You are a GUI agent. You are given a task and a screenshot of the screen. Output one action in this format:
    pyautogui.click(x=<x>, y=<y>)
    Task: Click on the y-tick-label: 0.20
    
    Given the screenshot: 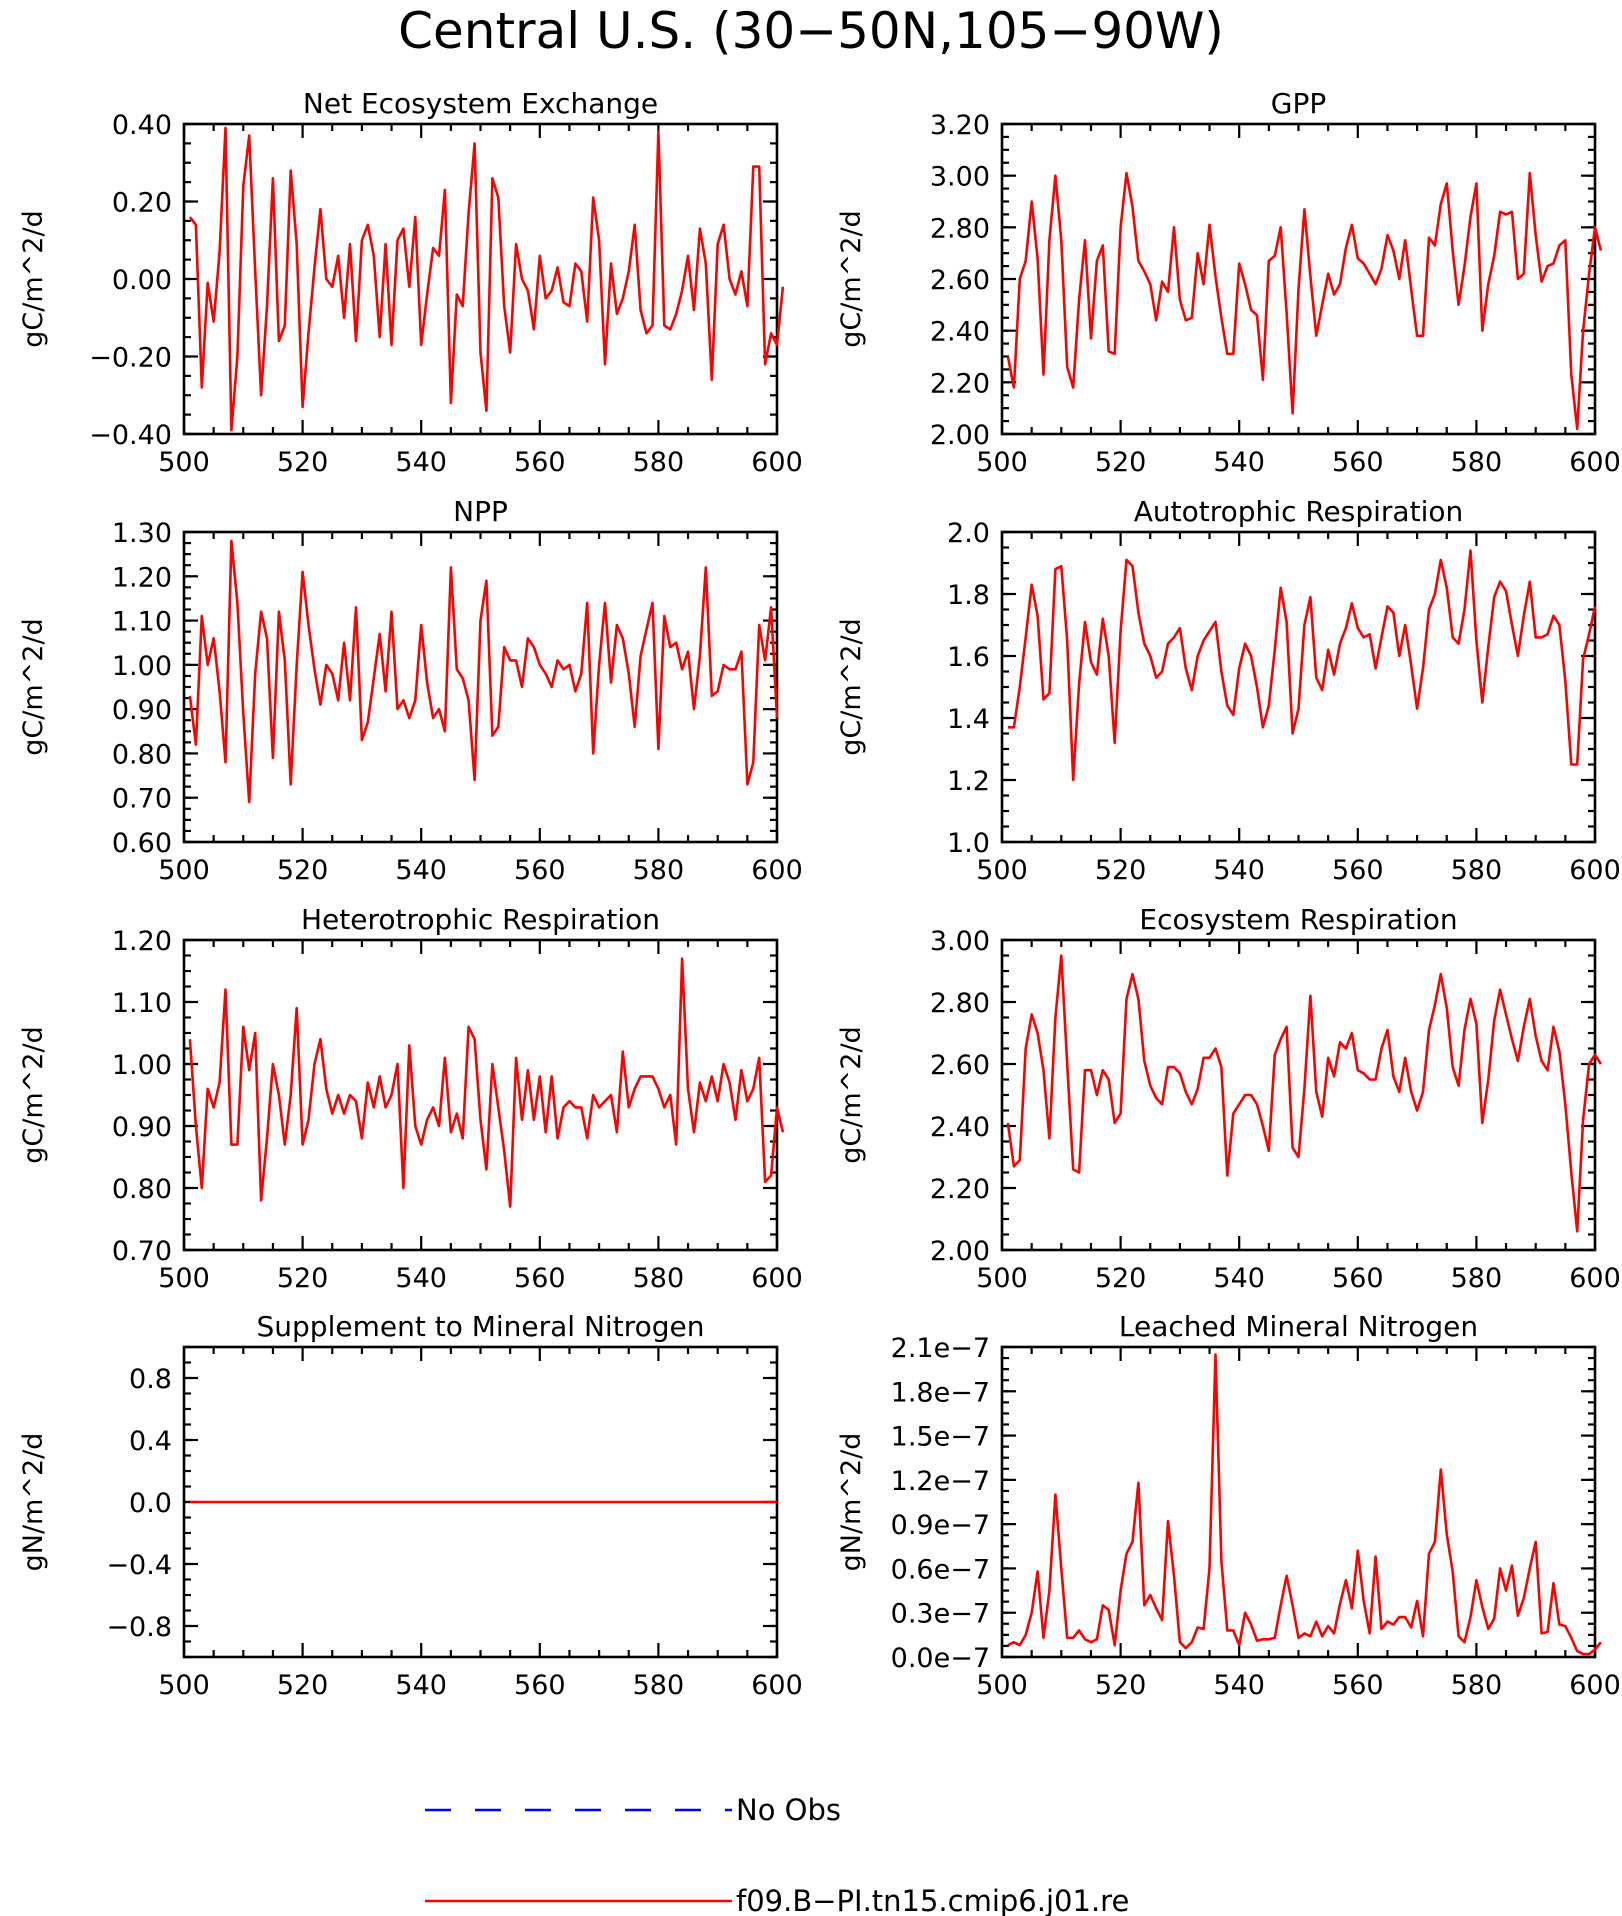 What is the action you would take?
    pyautogui.click(x=142, y=203)
    